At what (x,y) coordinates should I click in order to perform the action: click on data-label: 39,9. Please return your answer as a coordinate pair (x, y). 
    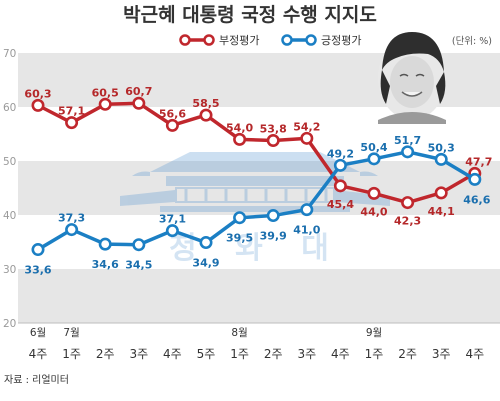
    Looking at the image, I should click on (273, 236).